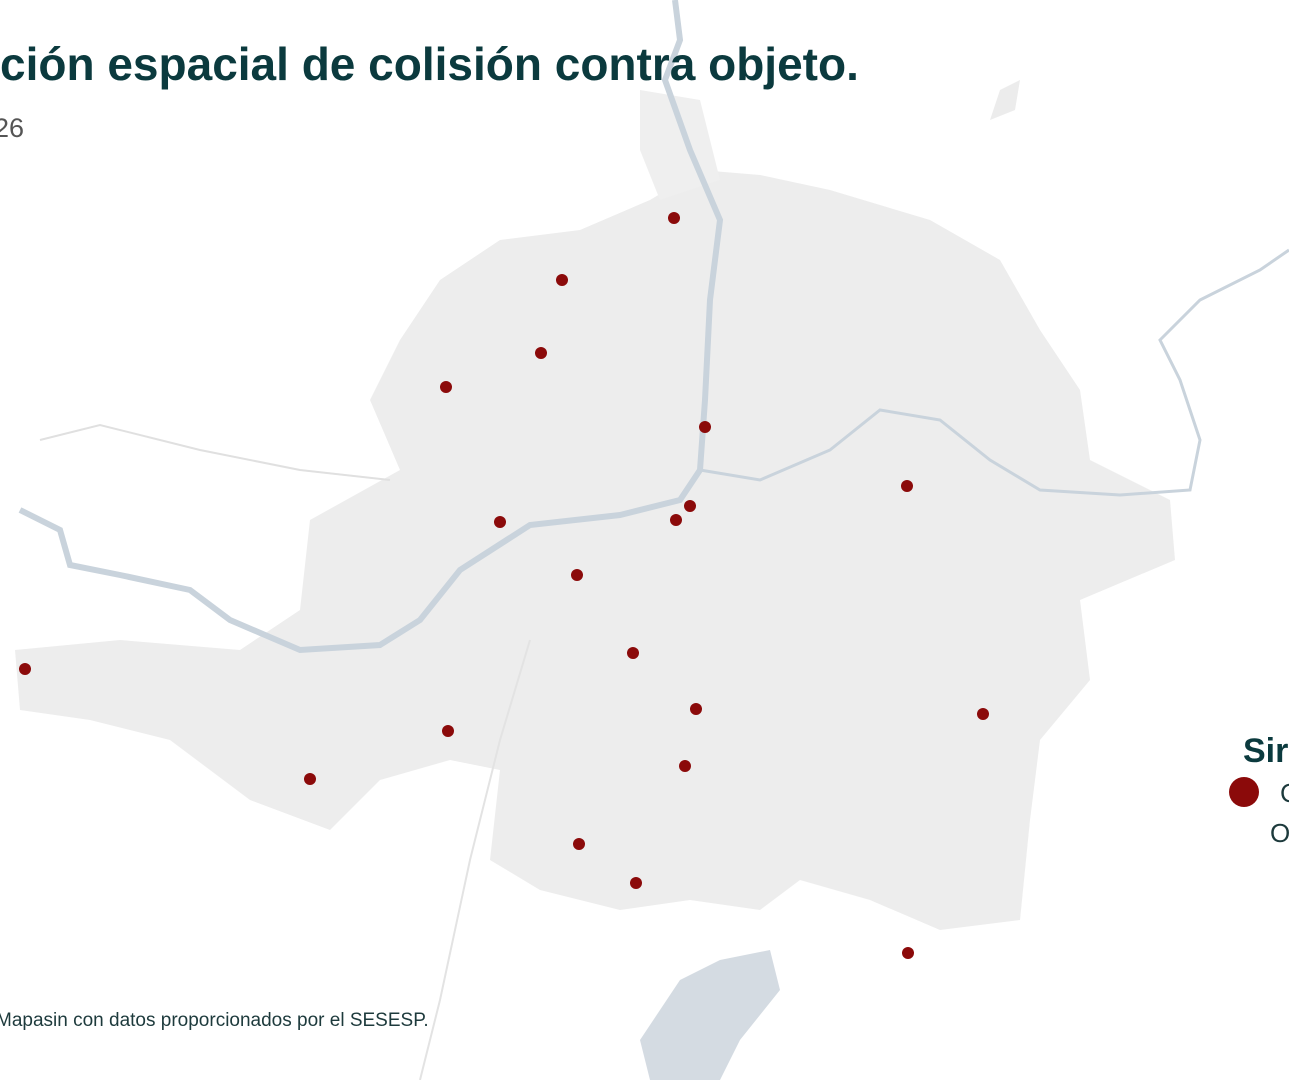 This screenshot has height=1080, width=1289. I want to click on subtitle: 26, so click(12, 128).